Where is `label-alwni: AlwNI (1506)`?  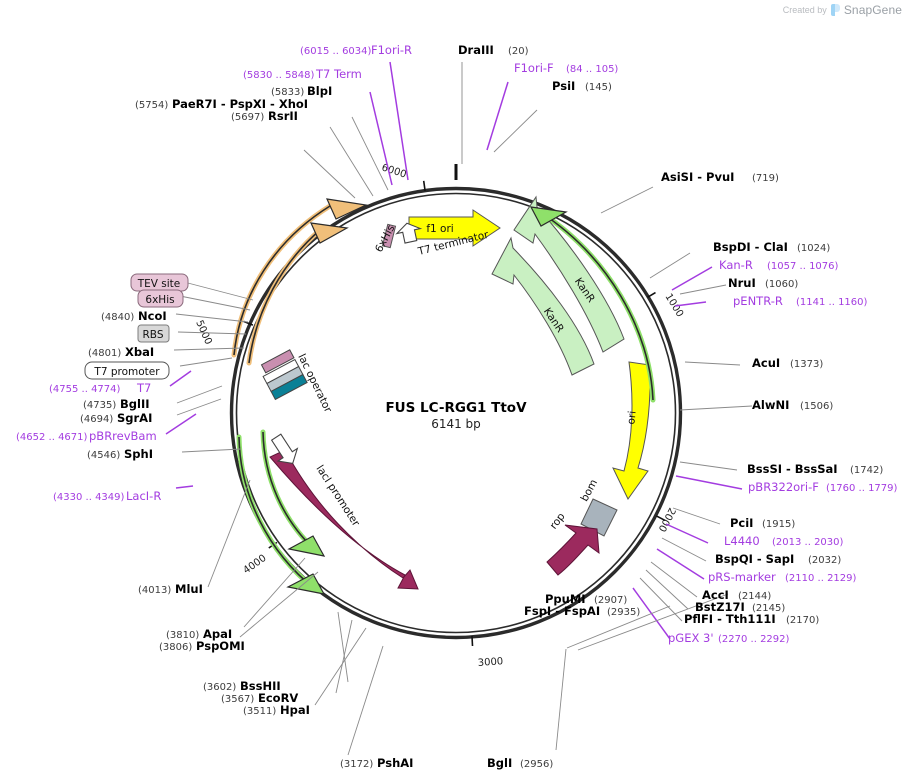
label-alwni: AlwNI (1506) is located at coordinates (792, 405).